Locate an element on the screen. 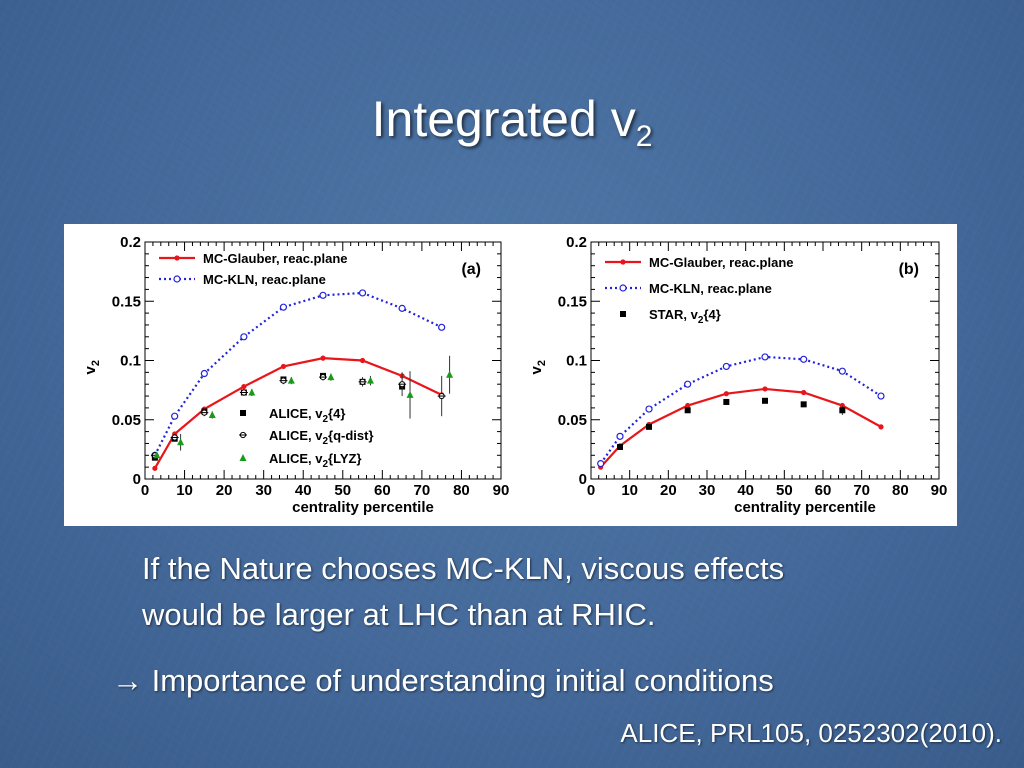 Image resolution: width=1024 pixels, height=768 pixels. slide-title: Integrated v2 is located at coordinates (512, 122).